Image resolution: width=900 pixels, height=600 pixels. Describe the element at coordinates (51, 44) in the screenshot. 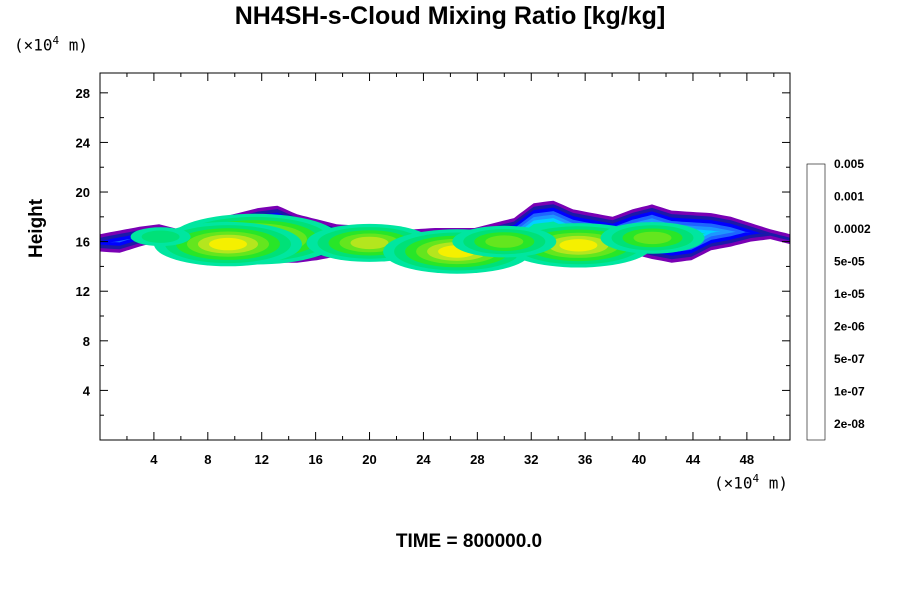

I see `y-axis-unit: (×104 m)` at that location.